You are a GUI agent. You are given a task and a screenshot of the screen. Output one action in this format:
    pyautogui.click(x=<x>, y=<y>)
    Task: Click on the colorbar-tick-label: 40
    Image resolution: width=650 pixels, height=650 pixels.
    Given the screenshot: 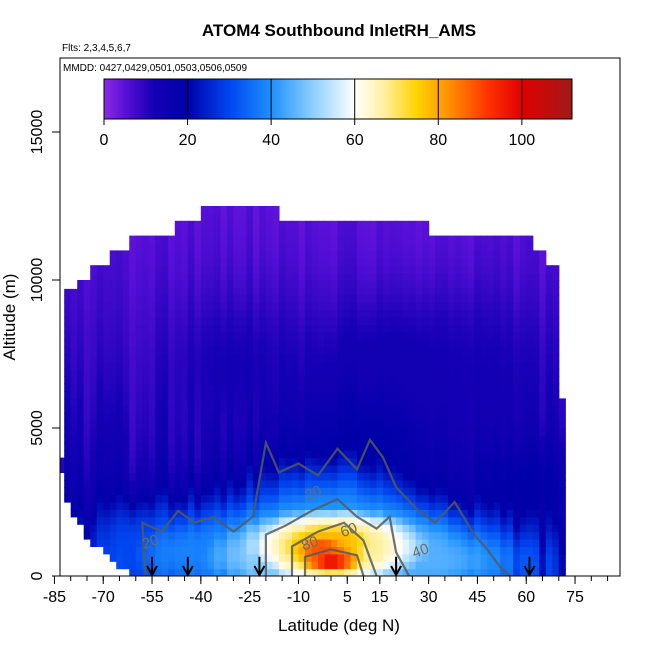 What is the action you would take?
    pyautogui.click(x=271, y=140)
    